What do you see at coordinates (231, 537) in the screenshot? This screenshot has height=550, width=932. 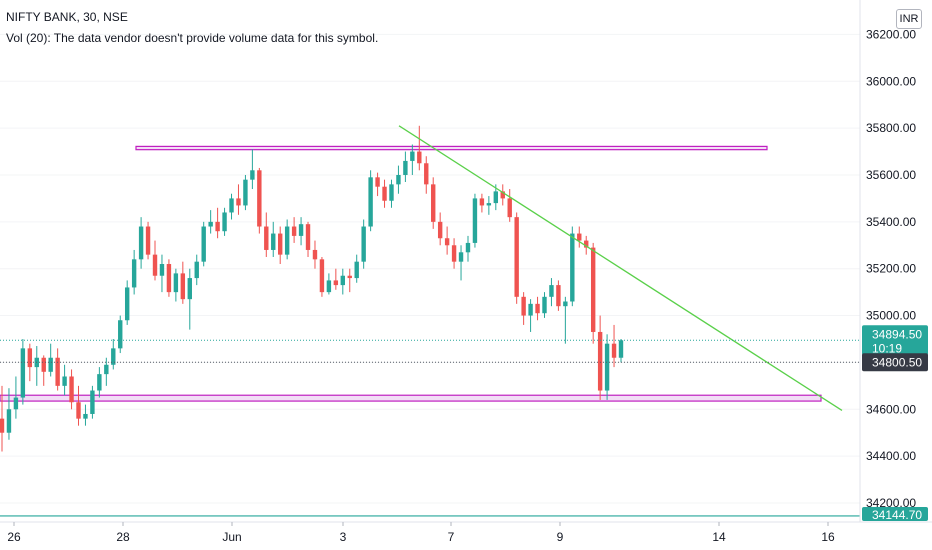 I see `time-tick-label: Jun` at bounding box center [231, 537].